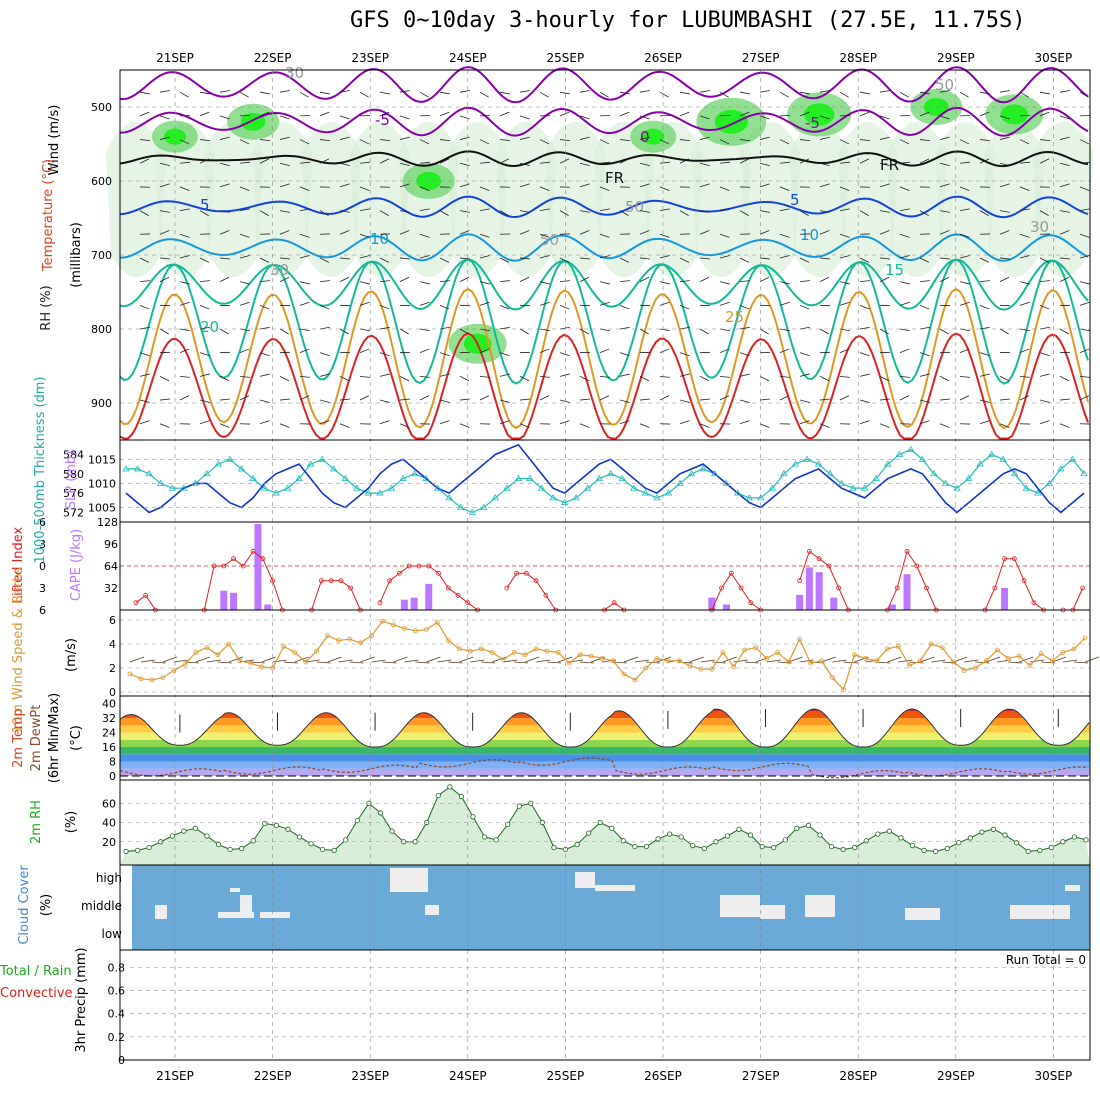  I want to click on li-tick: 6, so click(42, 522).